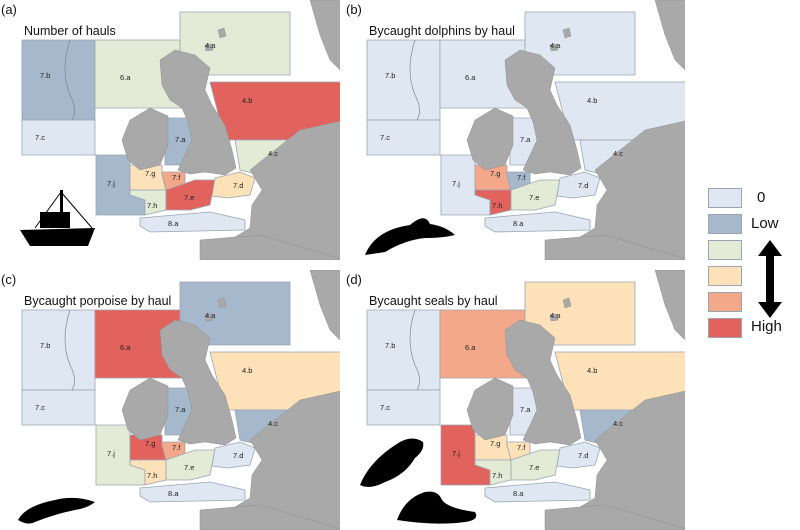 The height and width of the screenshot is (530, 800). Describe the element at coordinates (725, 328) in the screenshot. I see `legend-swatch-high` at that location.